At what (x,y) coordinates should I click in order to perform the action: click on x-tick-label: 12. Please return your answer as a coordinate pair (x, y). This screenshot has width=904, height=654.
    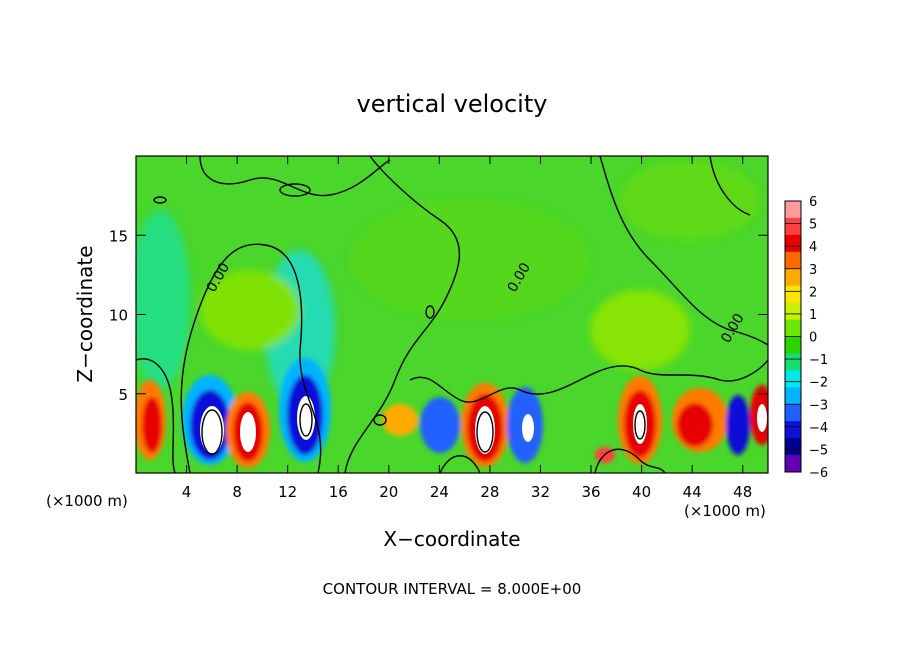
    Looking at the image, I should click on (287, 492).